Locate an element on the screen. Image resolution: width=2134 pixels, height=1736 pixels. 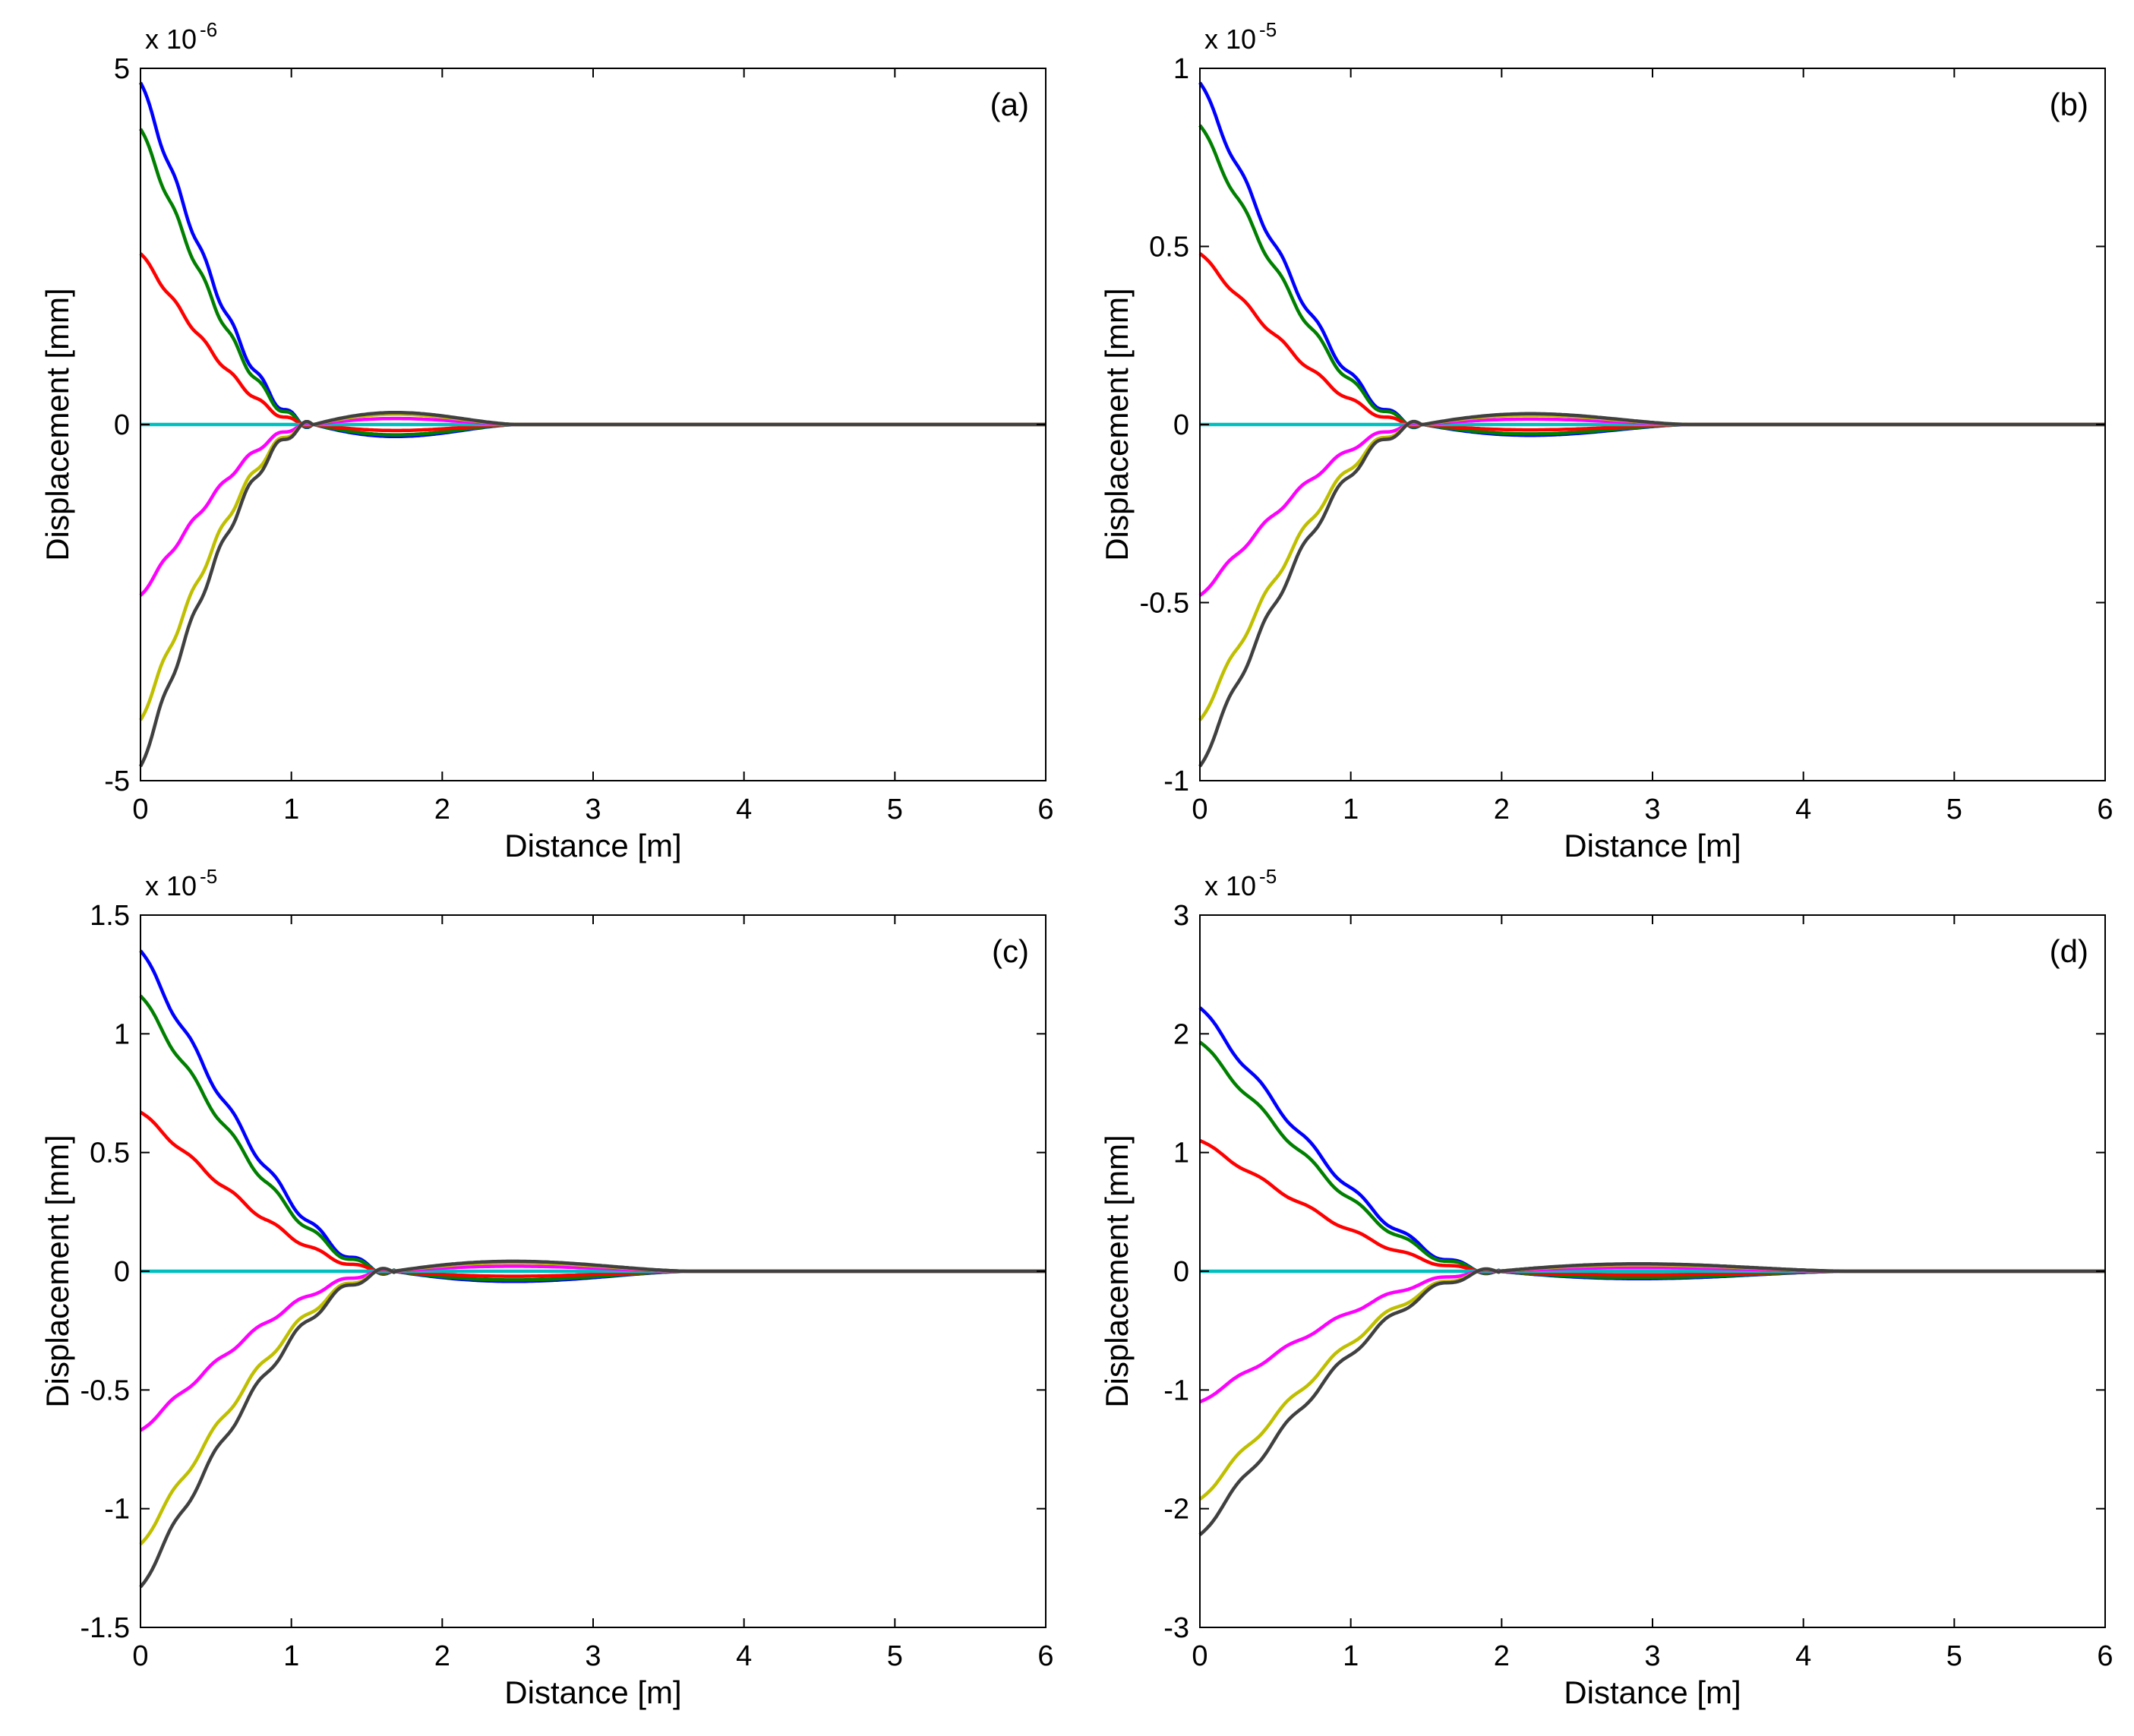
y-tick-label: 1.5 is located at coordinates (110, 916).